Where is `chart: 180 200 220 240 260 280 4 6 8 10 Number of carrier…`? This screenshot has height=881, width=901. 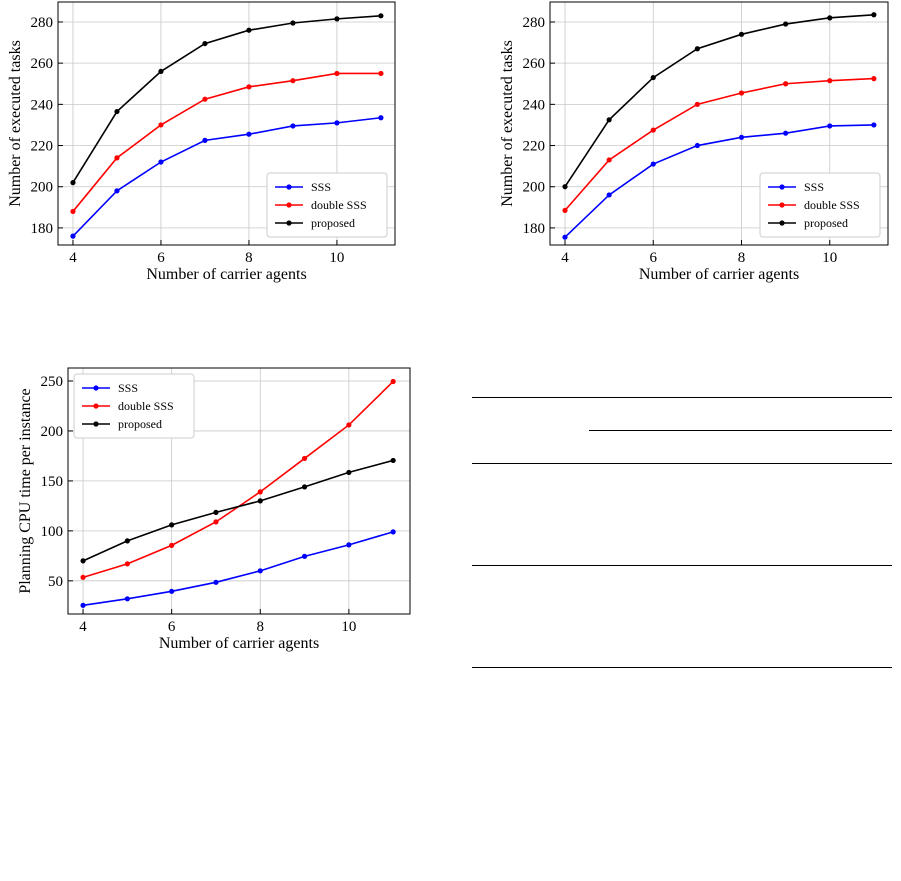
chart: 180 200 220 240 260 280 4 6 8 10 Number of carrier… is located at coordinates (694, 142).